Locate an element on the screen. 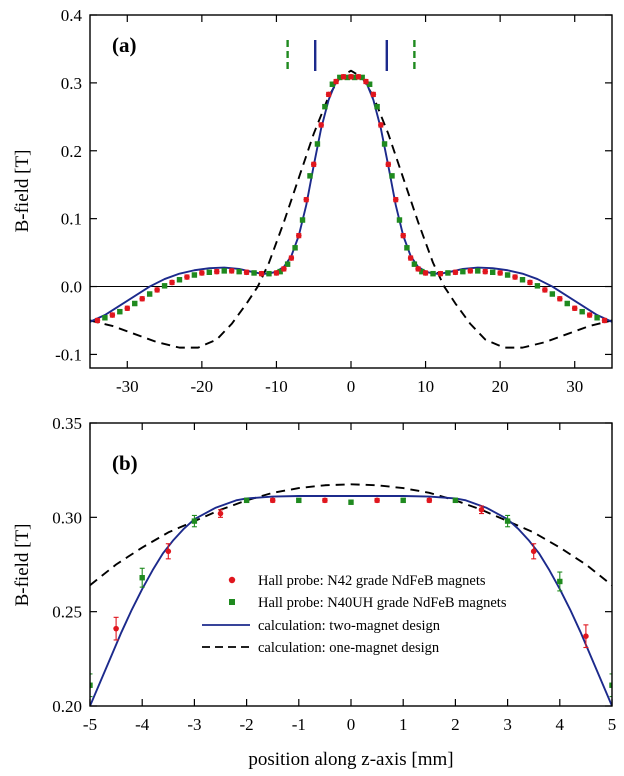  panel-b-x-tick-label: 3 is located at coordinates (507, 724).